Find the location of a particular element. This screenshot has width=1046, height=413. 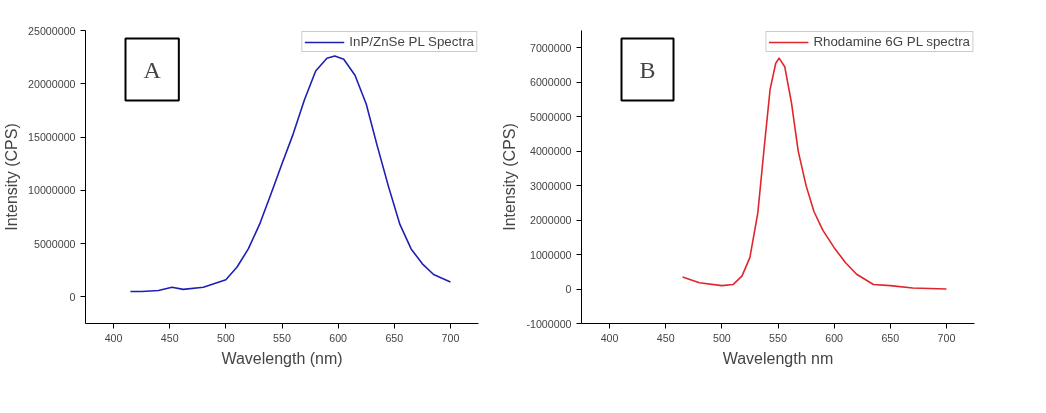

y-tick-label: 1000000 is located at coordinates (551, 254).